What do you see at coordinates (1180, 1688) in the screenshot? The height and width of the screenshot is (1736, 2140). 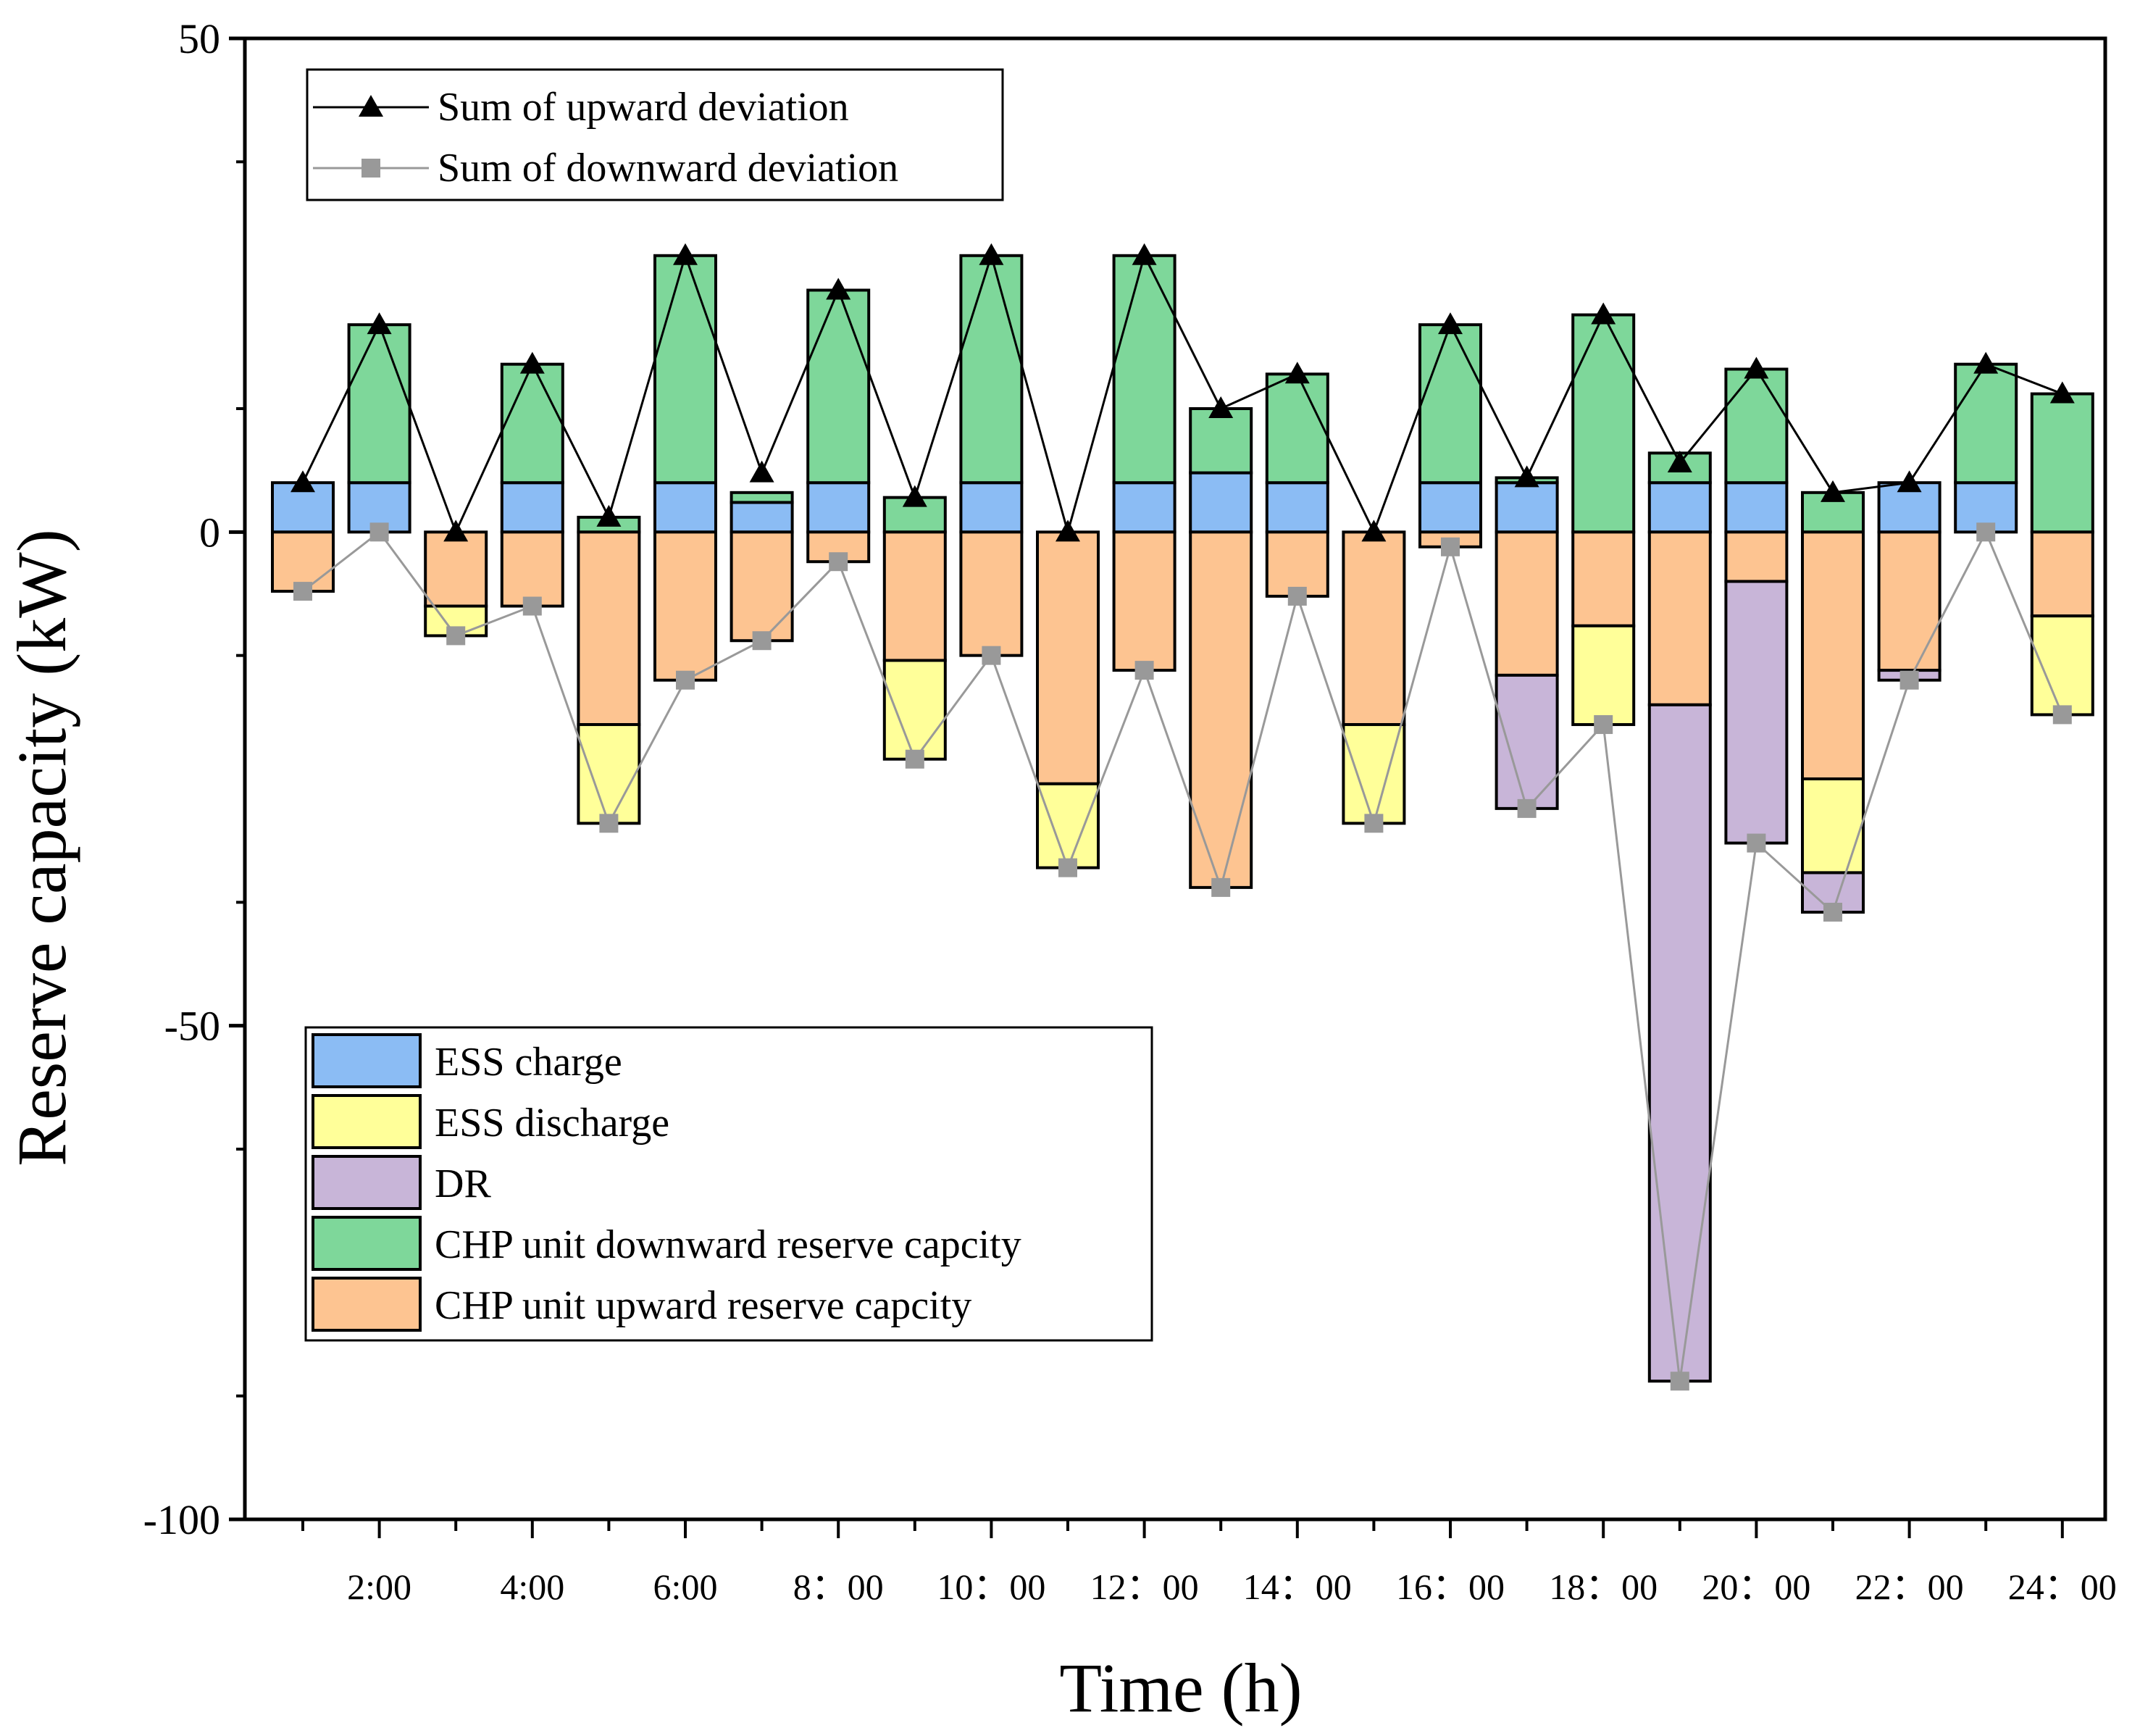 I see `x-axis-title: Time (h)` at bounding box center [1180, 1688].